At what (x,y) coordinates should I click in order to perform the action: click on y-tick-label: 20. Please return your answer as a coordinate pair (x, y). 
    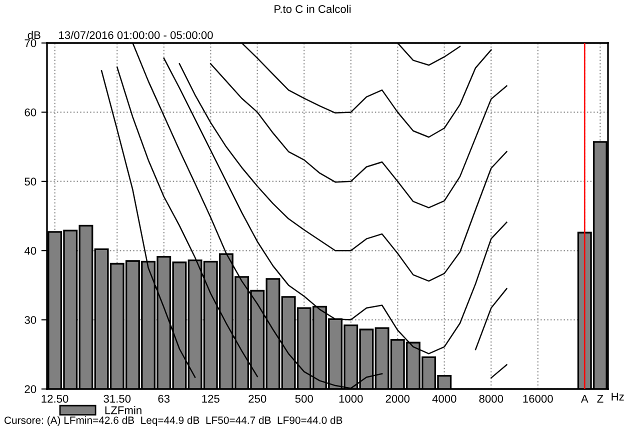
    Looking at the image, I should click on (30, 389).